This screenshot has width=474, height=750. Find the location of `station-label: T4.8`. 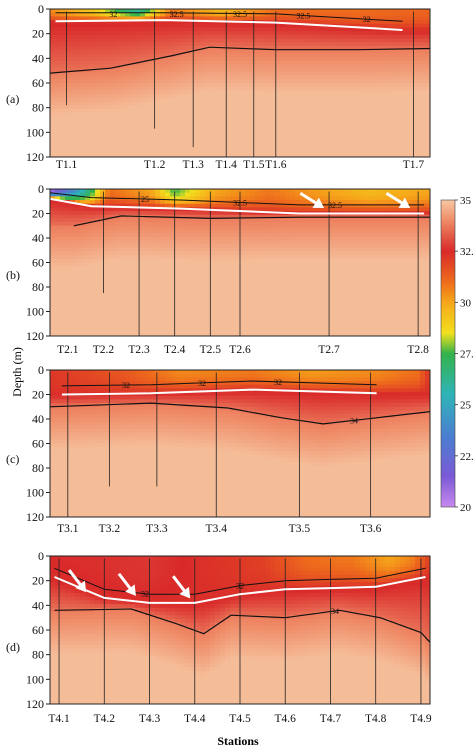

station-label: T4.8 is located at coordinates (376, 719).